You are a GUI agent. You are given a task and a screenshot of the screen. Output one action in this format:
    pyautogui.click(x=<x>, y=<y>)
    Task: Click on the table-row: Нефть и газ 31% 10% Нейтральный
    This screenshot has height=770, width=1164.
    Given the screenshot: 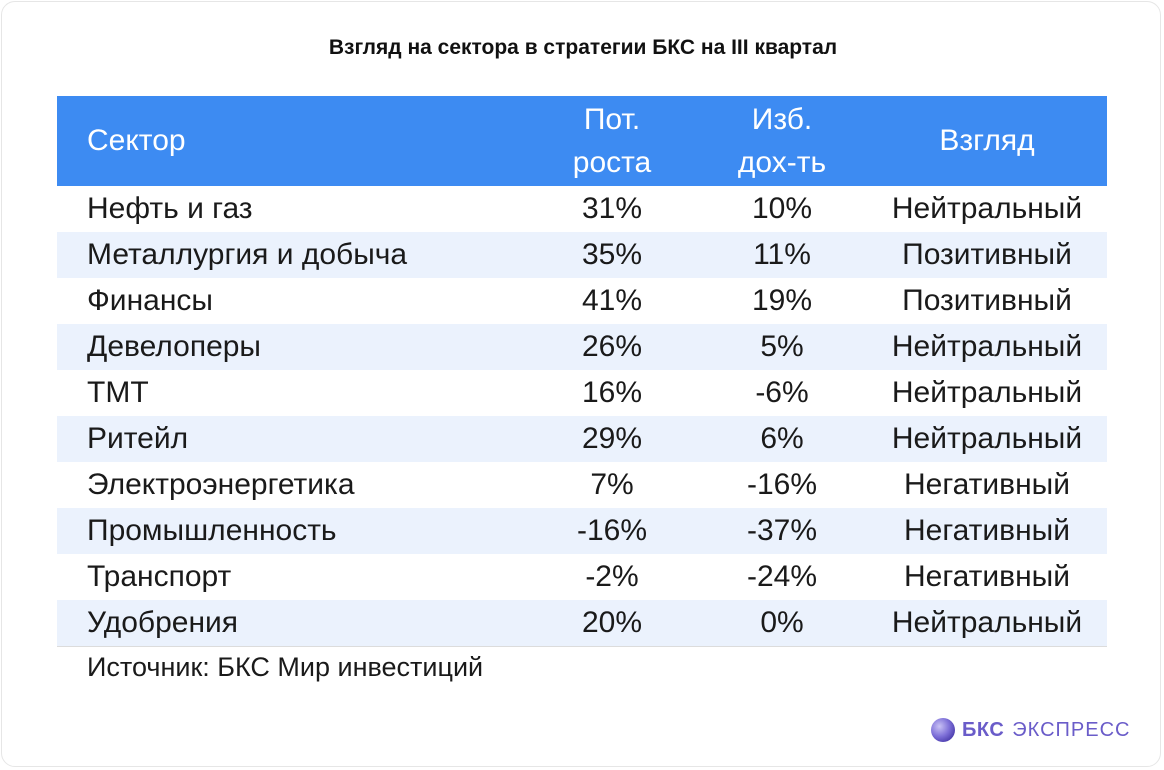 What is the action you would take?
    pyautogui.click(x=582, y=209)
    